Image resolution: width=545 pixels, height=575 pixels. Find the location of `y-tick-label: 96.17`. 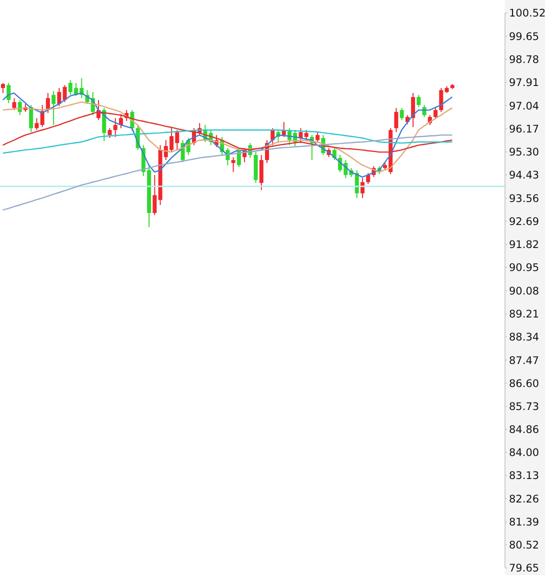

y-tick-label: 96.17 is located at coordinates (524, 129).